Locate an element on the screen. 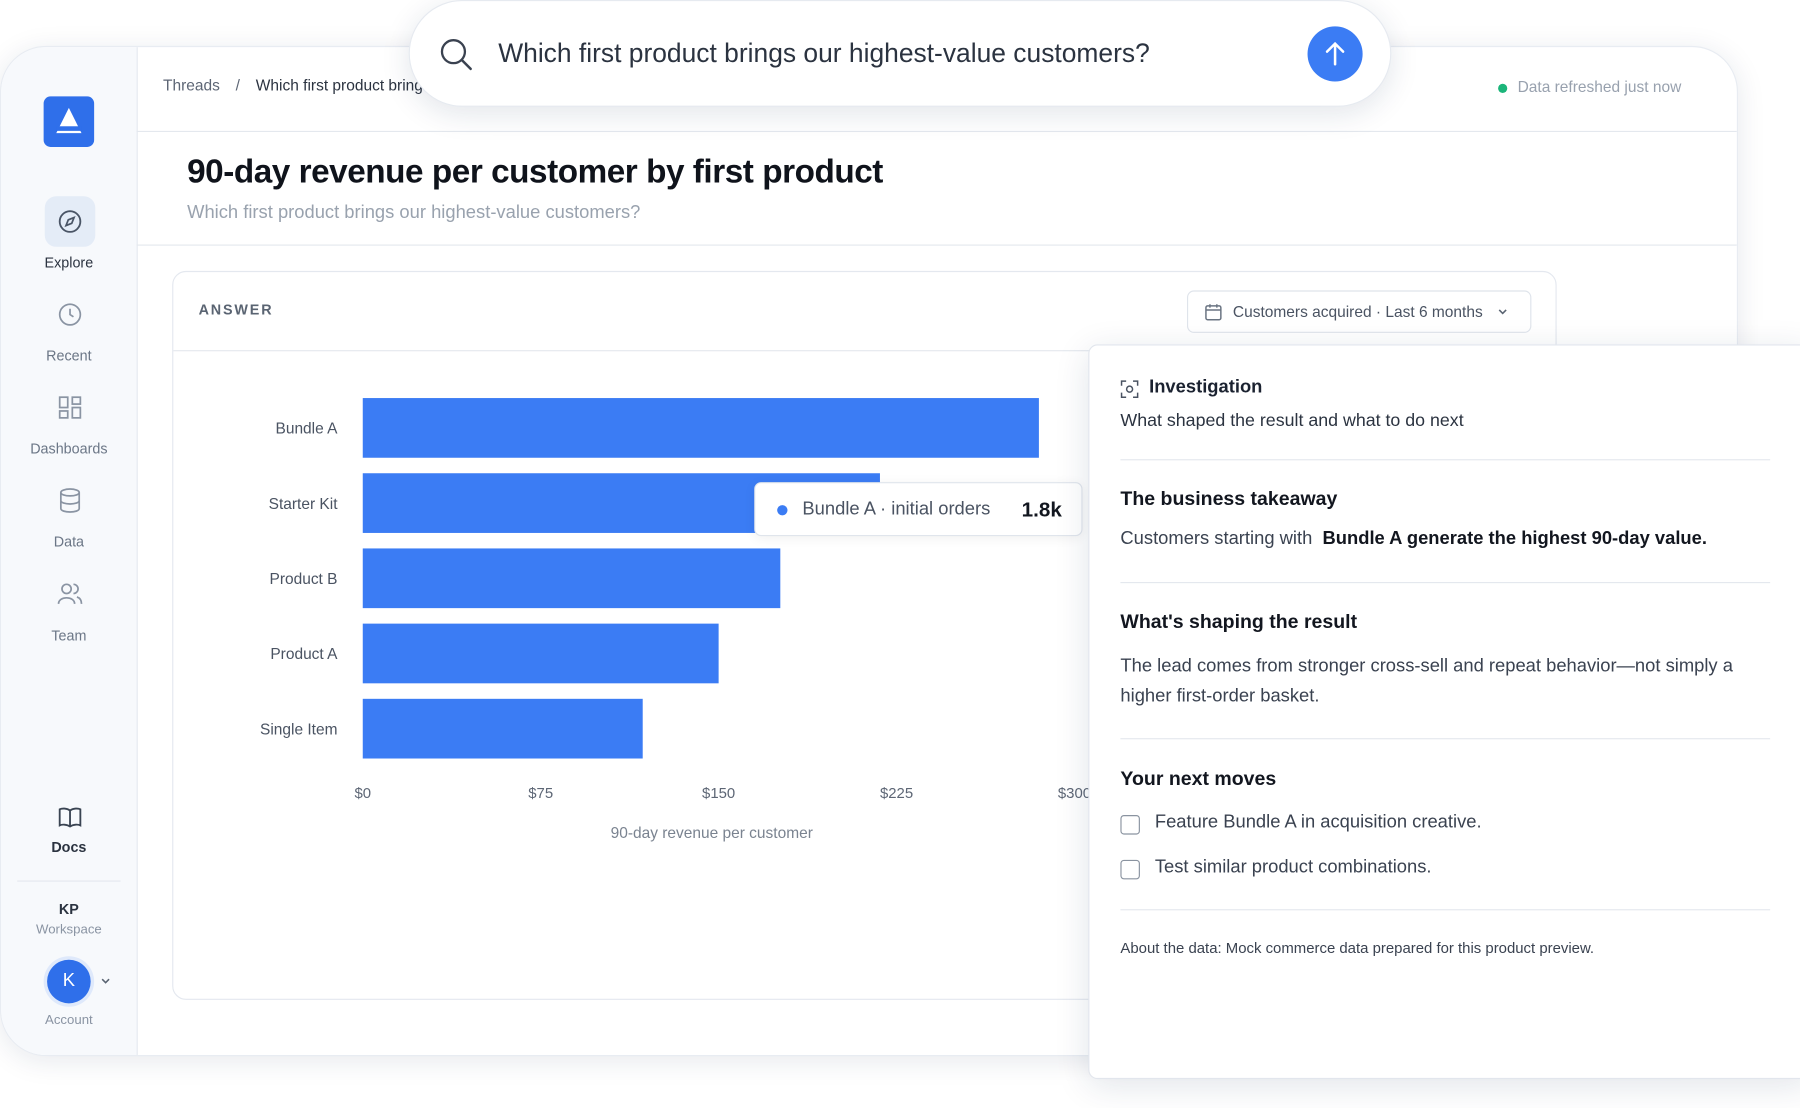 This screenshot has height=1108, width=1800. arrow-icon is located at coordinates (1335, 53).